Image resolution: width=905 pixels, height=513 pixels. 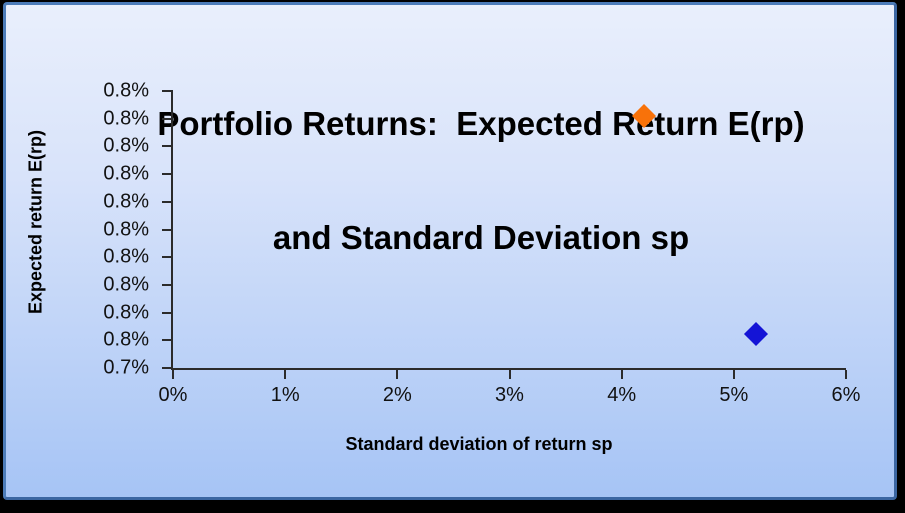 I want to click on x-axis-tick-label: 3%, so click(x=509, y=395).